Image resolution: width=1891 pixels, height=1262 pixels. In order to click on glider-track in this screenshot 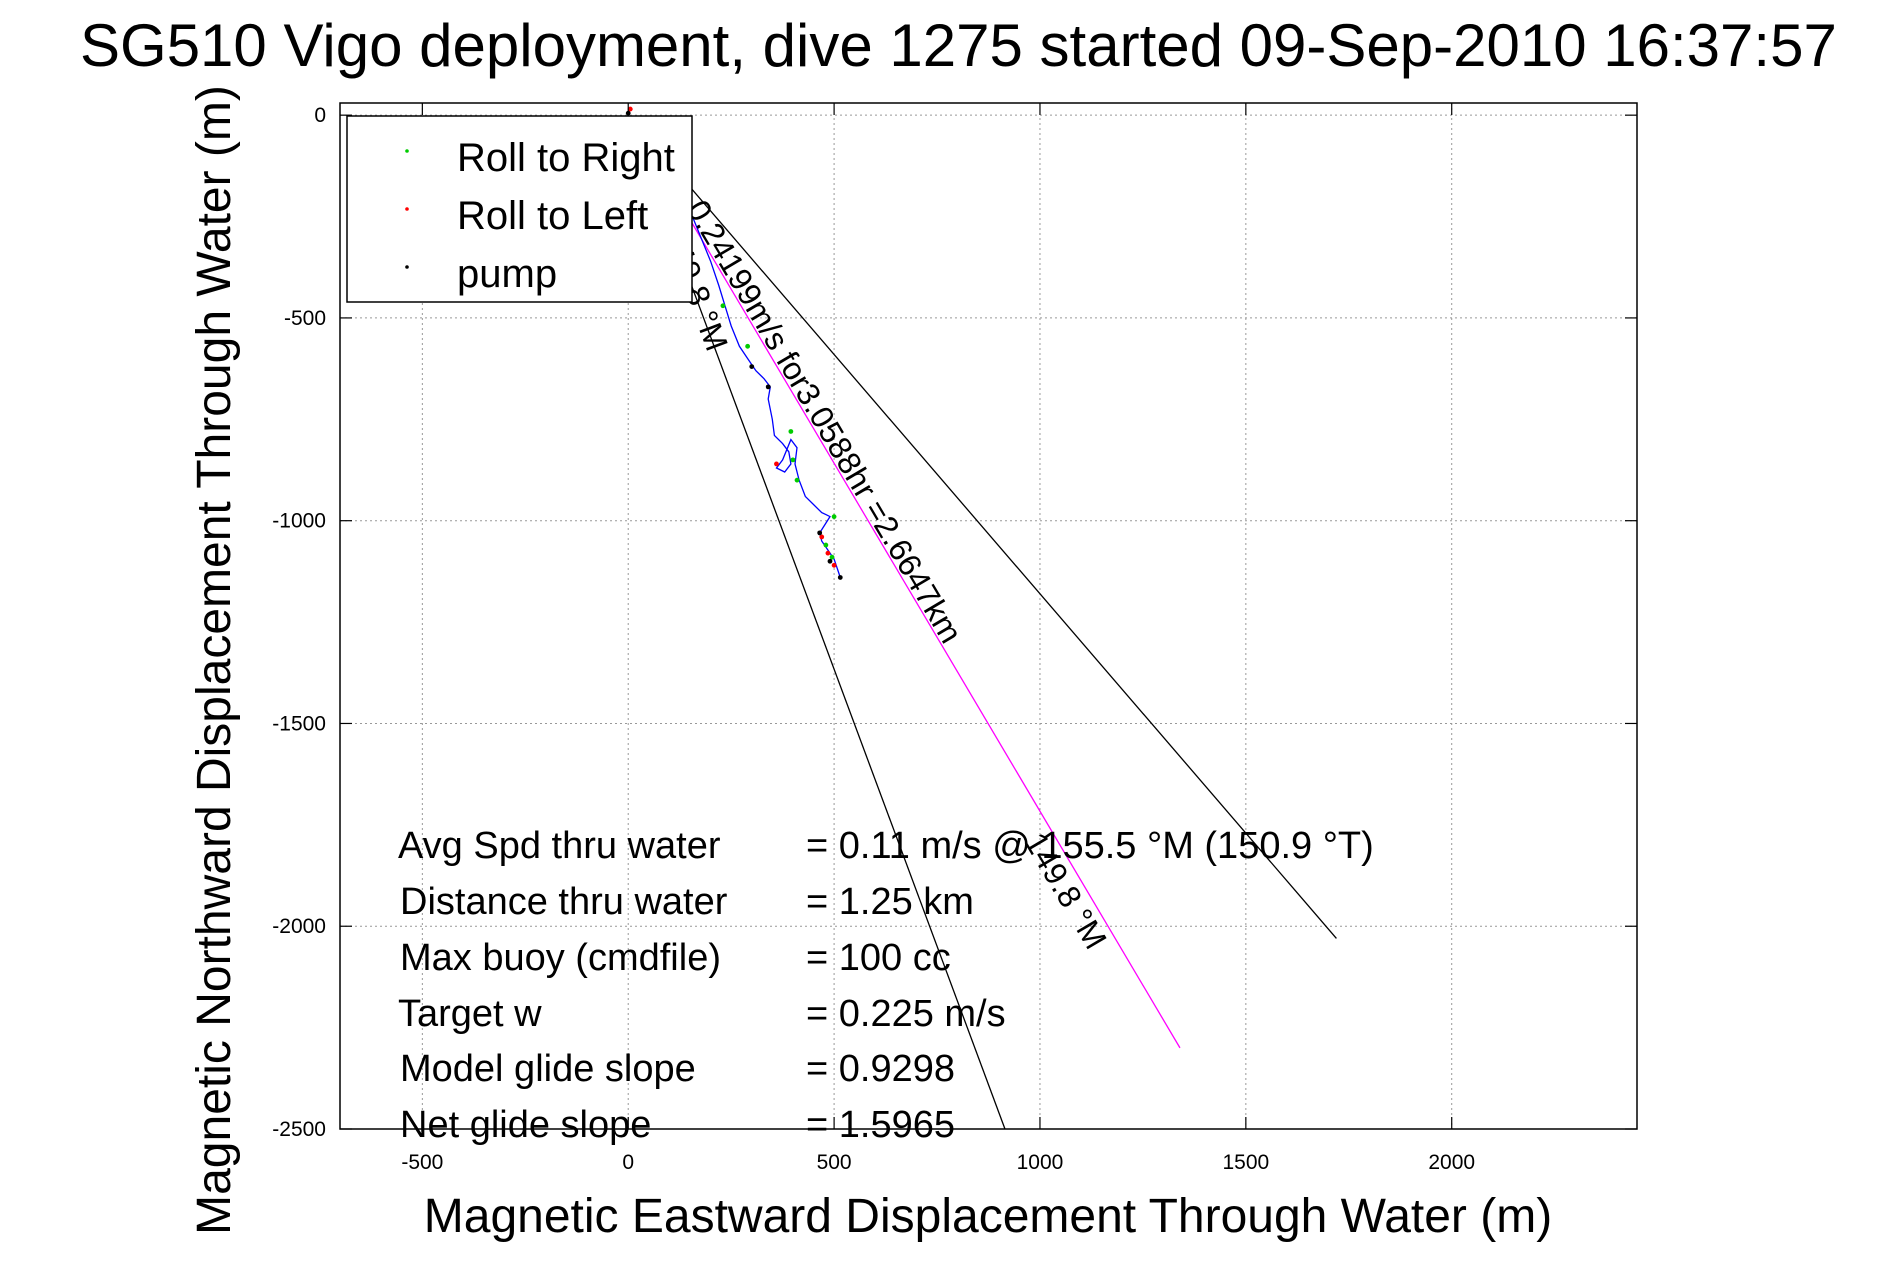, I will do `click(734, 346)`.